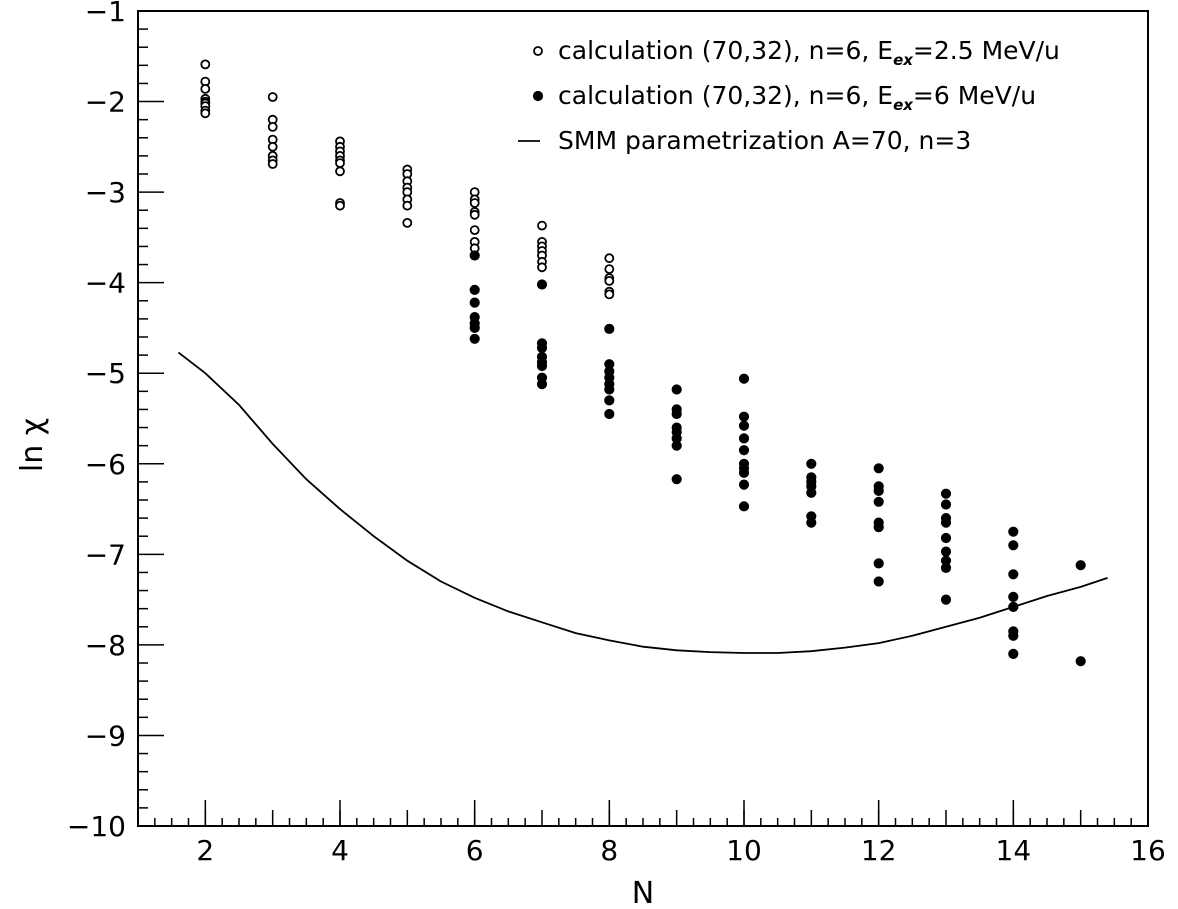 This screenshot has height=909, width=1178. Describe the element at coordinates (609, 850) in the screenshot. I see `x-tick-label: 8` at that location.